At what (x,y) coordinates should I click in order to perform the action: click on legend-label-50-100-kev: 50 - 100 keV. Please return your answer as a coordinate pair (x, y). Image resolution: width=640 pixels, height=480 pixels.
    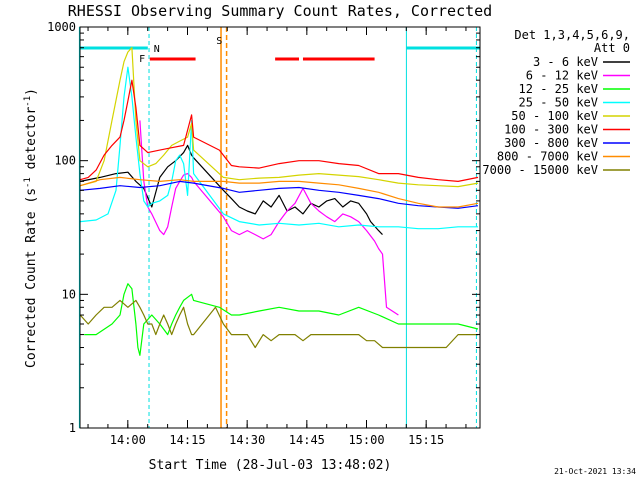
    Looking at the image, I should click on (554, 116).